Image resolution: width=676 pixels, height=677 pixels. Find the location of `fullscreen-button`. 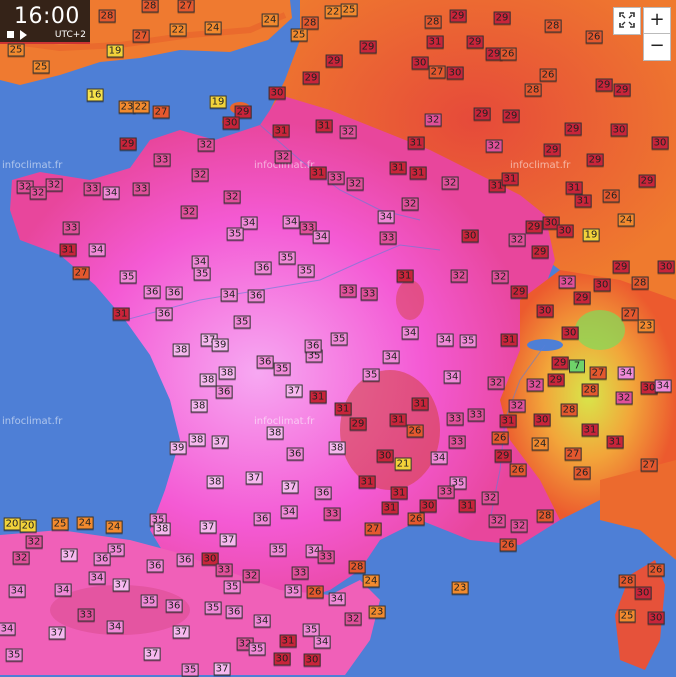

fullscreen-button is located at coordinates (627, 21).